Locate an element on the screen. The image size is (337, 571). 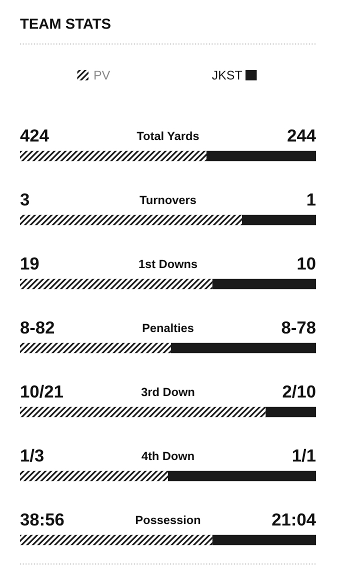
chart-title: TEAM STATS is located at coordinates (65, 23).